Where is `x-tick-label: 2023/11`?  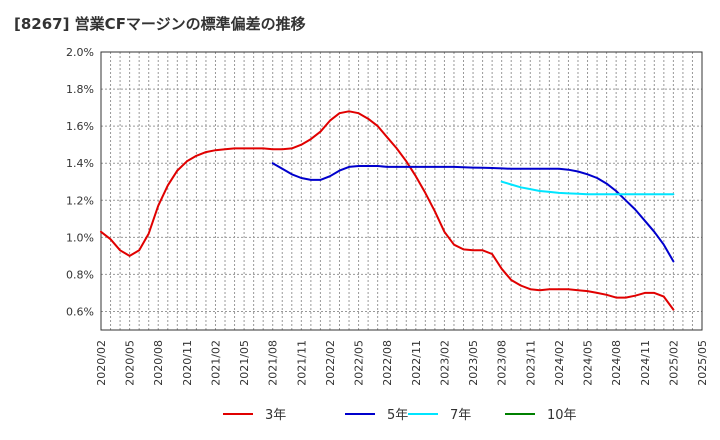
x-tick-label: 2023/11 is located at coordinates (530, 363).